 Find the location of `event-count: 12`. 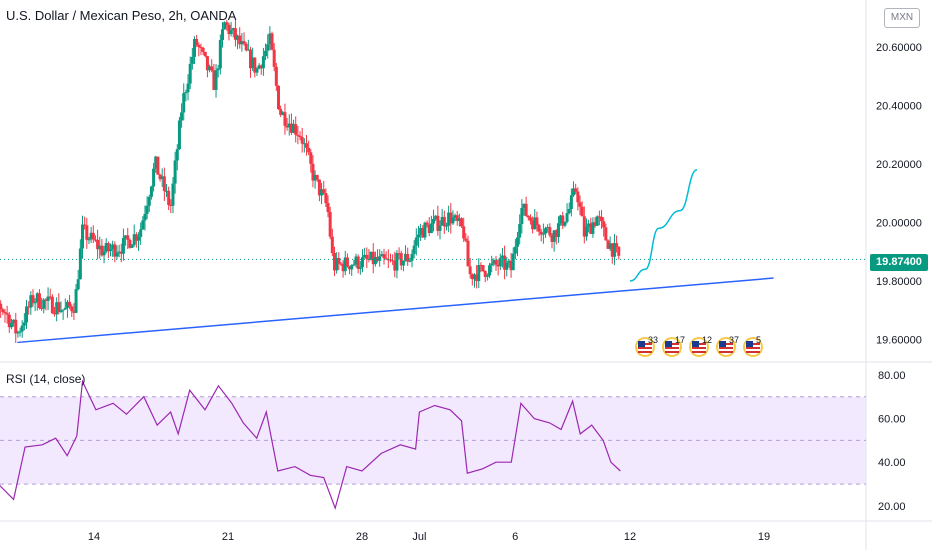

event-count: 12 is located at coordinates (707, 340).